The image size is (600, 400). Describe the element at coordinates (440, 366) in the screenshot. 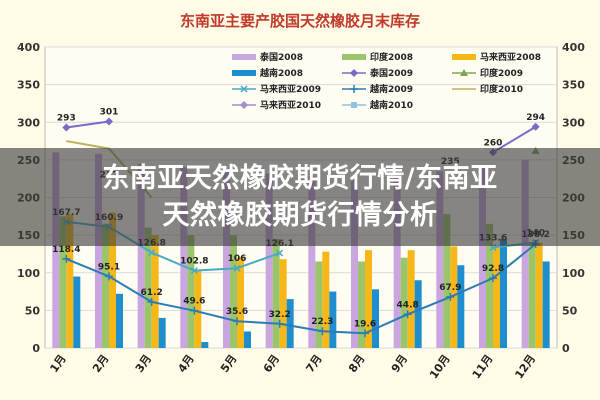

I see `x-tick-label: 10月` at that location.